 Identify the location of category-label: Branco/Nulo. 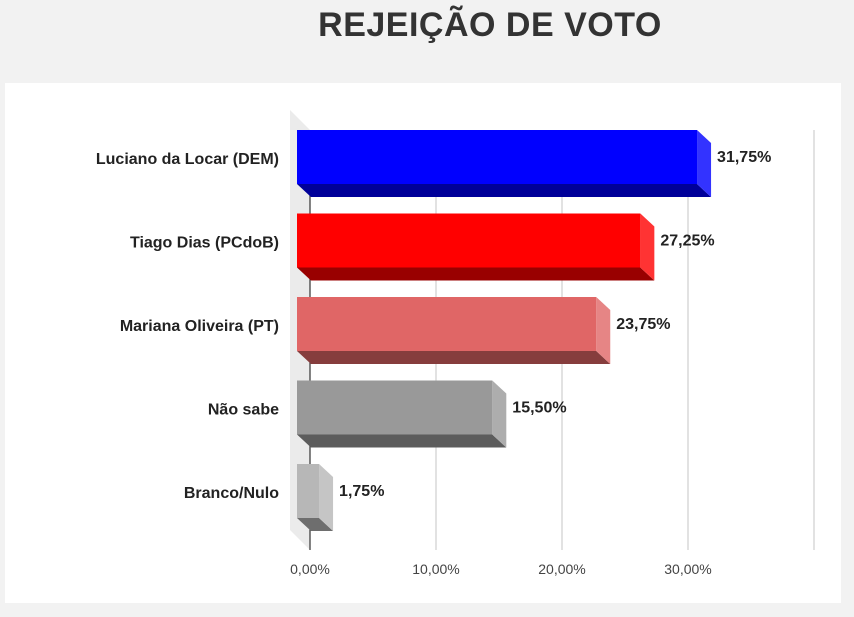
(231, 493).